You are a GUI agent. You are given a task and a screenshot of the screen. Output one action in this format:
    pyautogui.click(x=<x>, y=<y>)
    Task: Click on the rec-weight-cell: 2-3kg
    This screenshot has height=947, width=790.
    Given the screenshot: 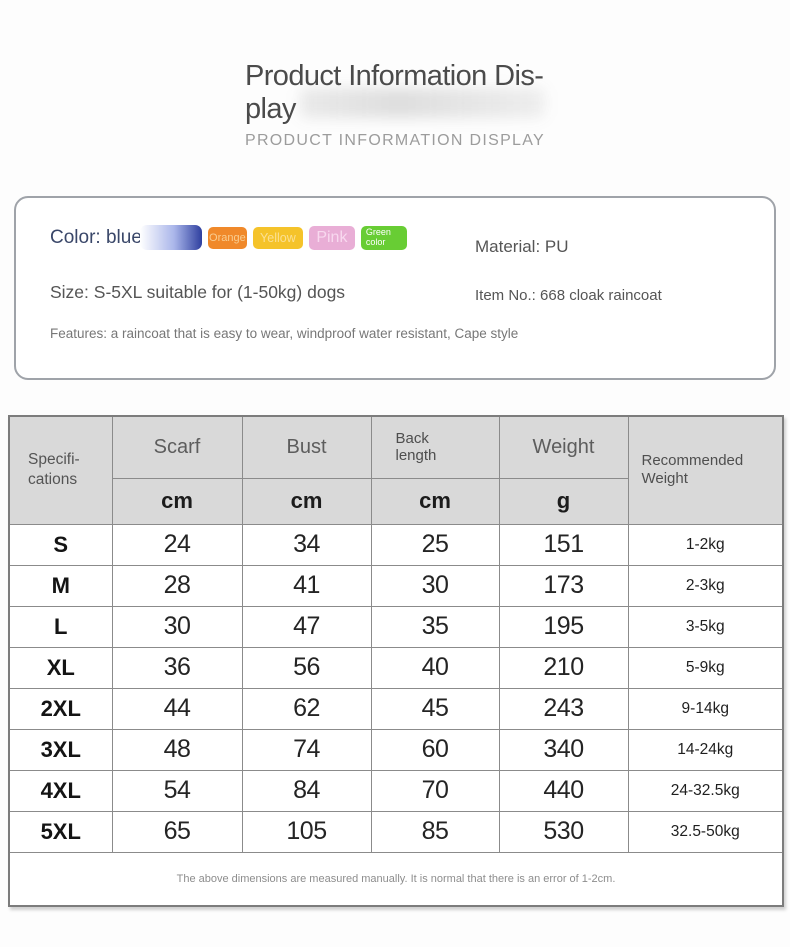 What is the action you would take?
    pyautogui.click(x=705, y=585)
    